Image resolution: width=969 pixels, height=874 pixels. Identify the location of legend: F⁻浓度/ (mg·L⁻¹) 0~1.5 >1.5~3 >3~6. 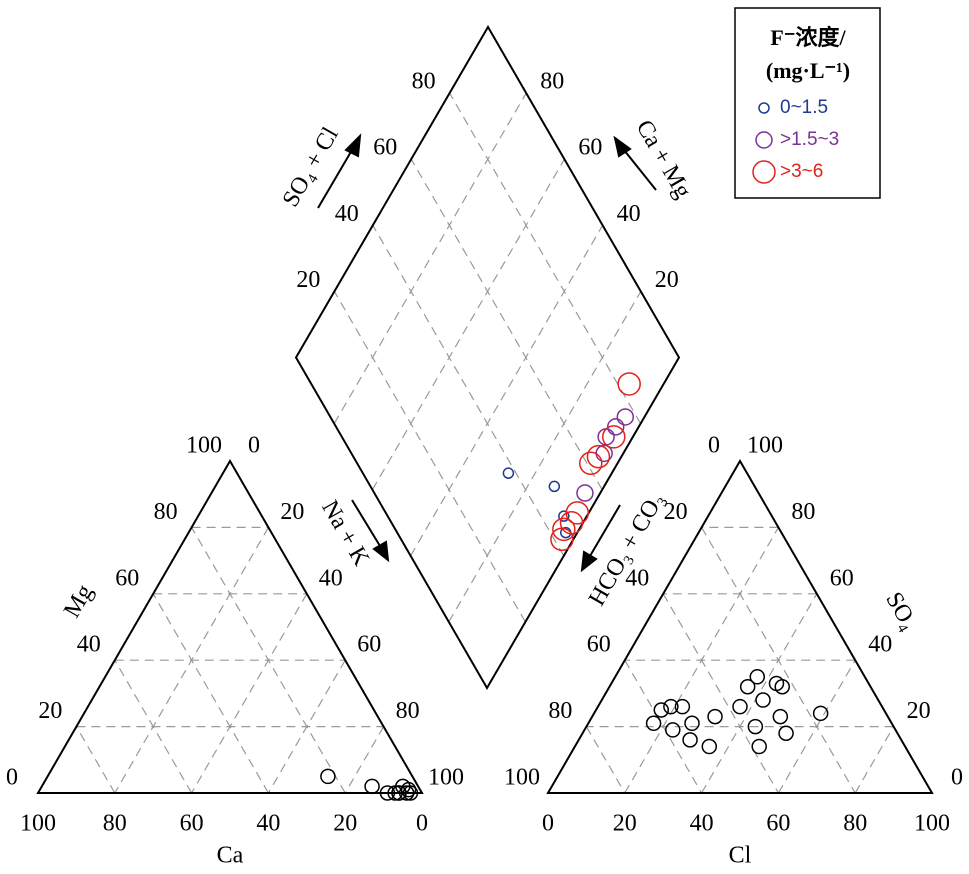
(807, 103).